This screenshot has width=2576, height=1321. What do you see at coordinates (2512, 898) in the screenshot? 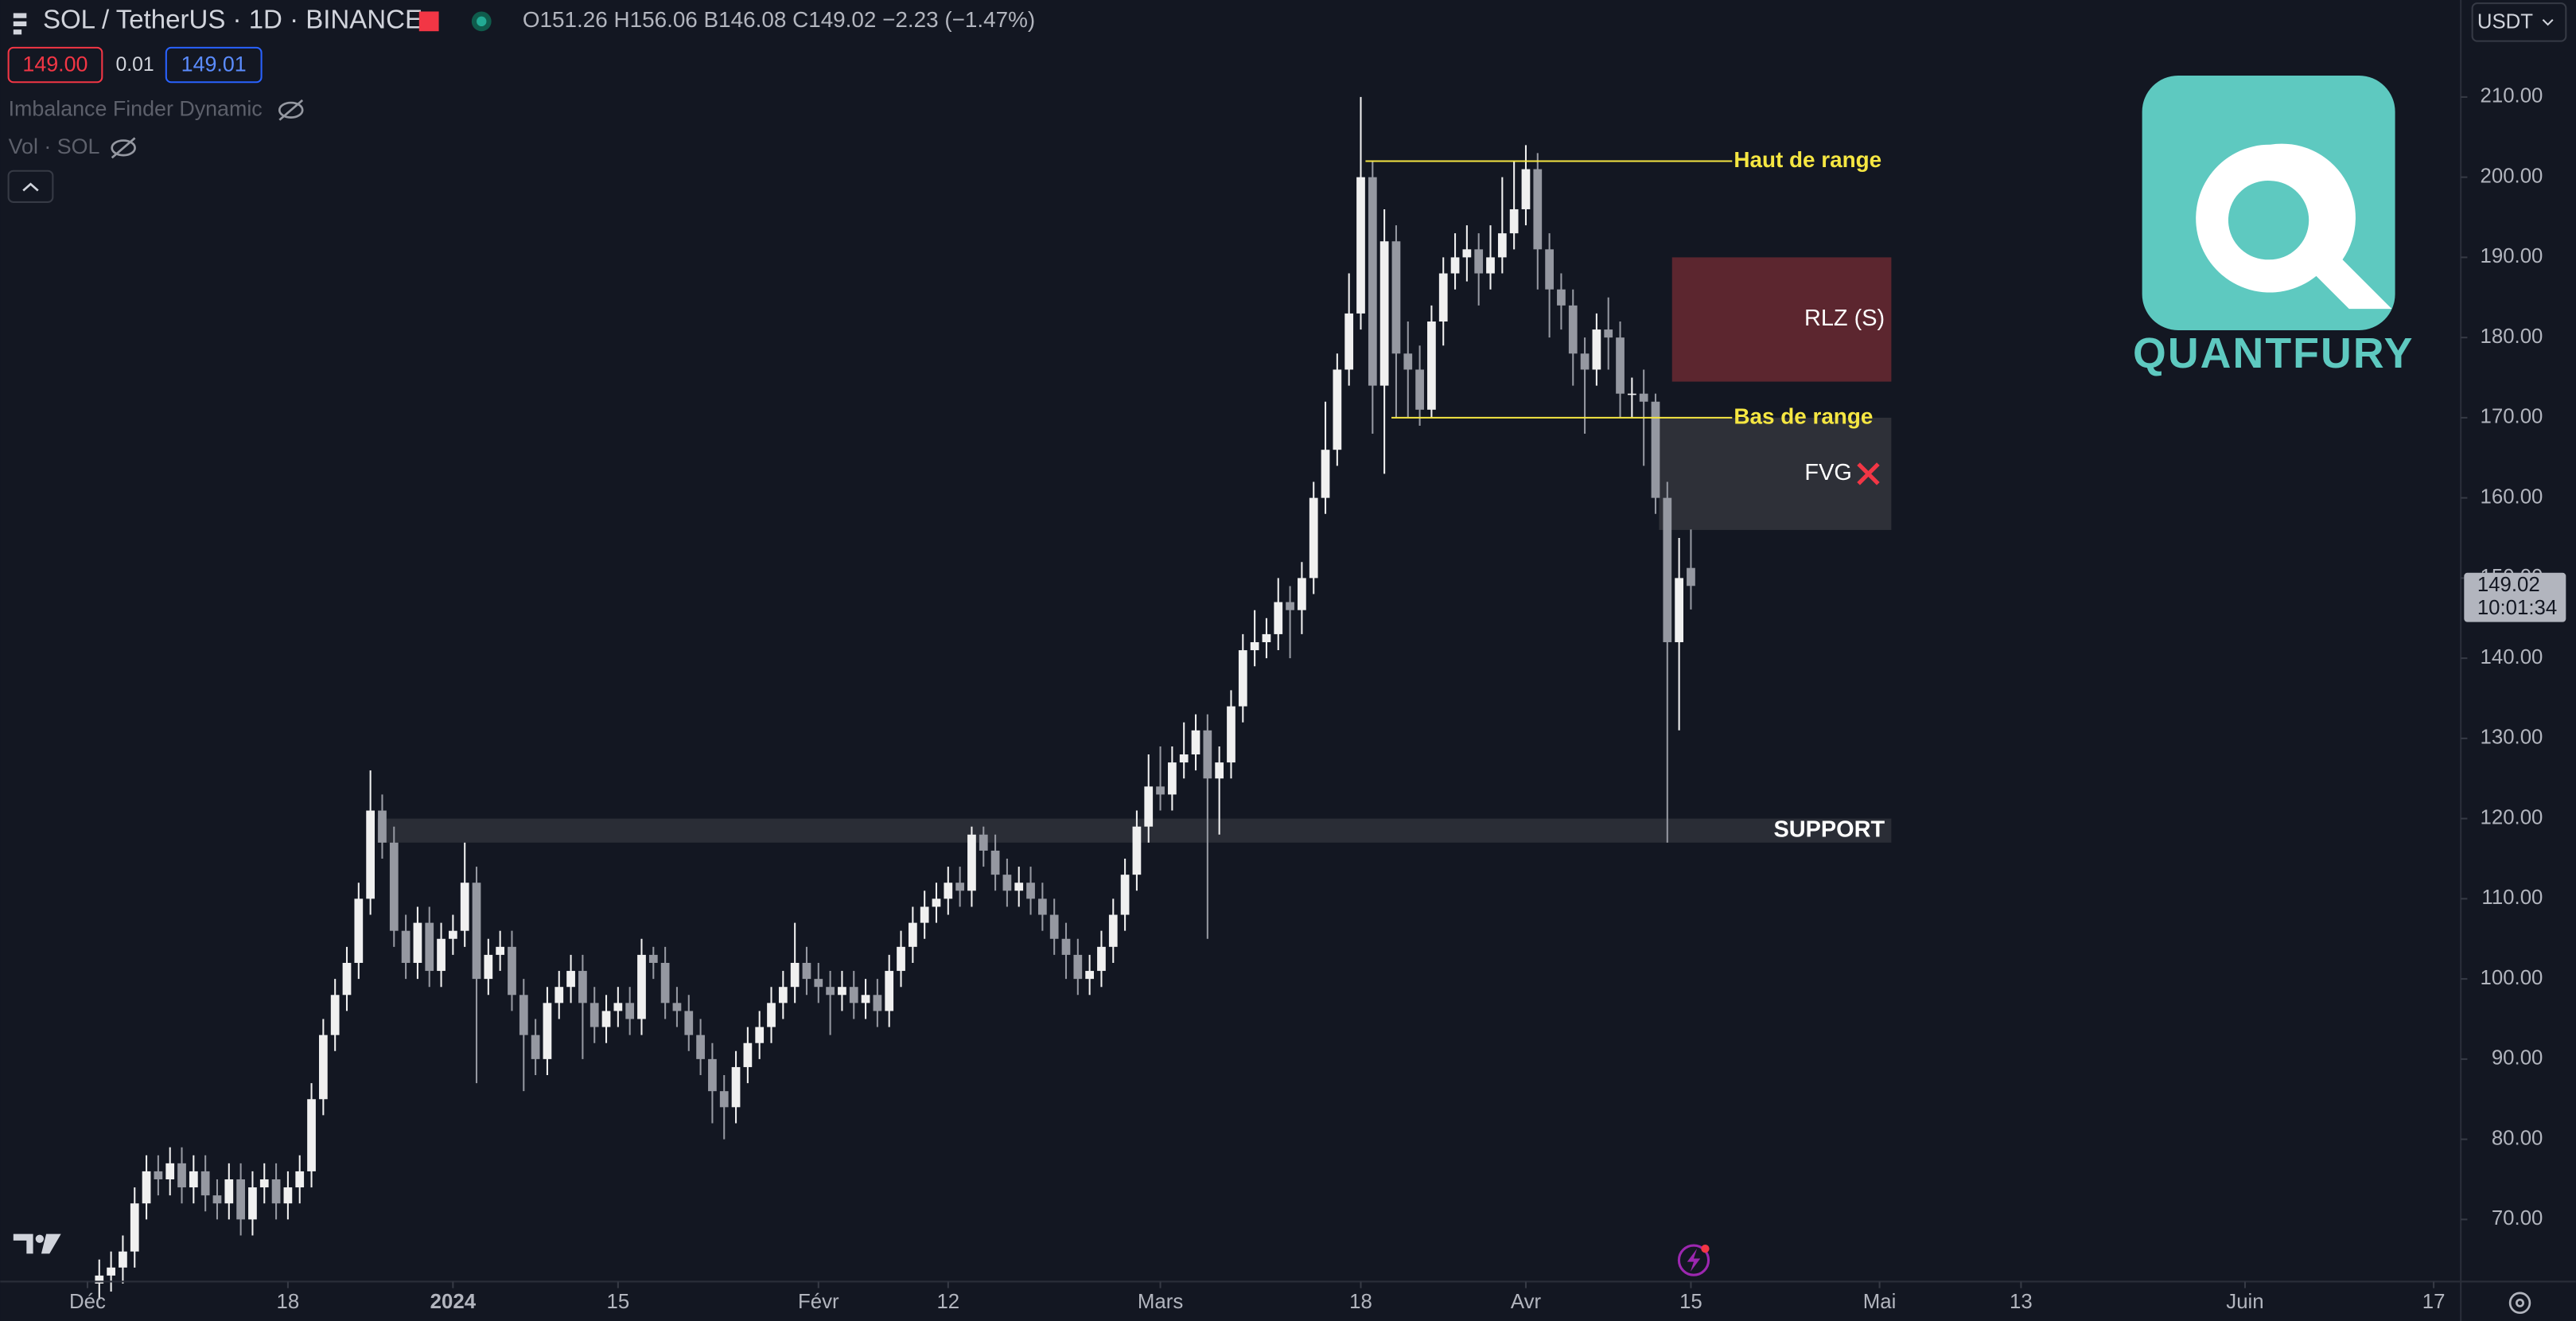
I see `y-tick-label: 110.00` at bounding box center [2512, 898].